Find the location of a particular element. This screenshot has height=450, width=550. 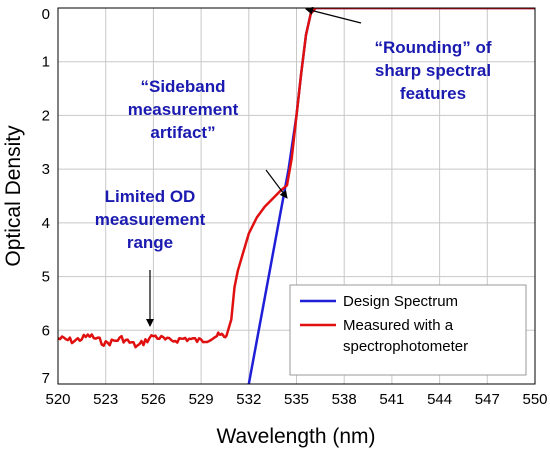

x-tick-label: 526 is located at coordinates (153, 399).